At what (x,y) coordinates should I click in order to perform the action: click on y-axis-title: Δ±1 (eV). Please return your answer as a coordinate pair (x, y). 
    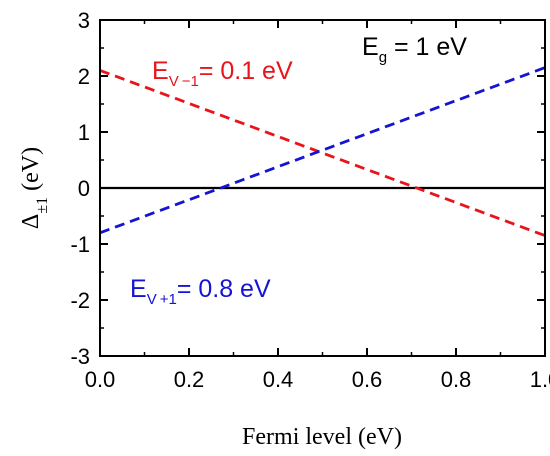
    Looking at the image, I should click on (34, 188).